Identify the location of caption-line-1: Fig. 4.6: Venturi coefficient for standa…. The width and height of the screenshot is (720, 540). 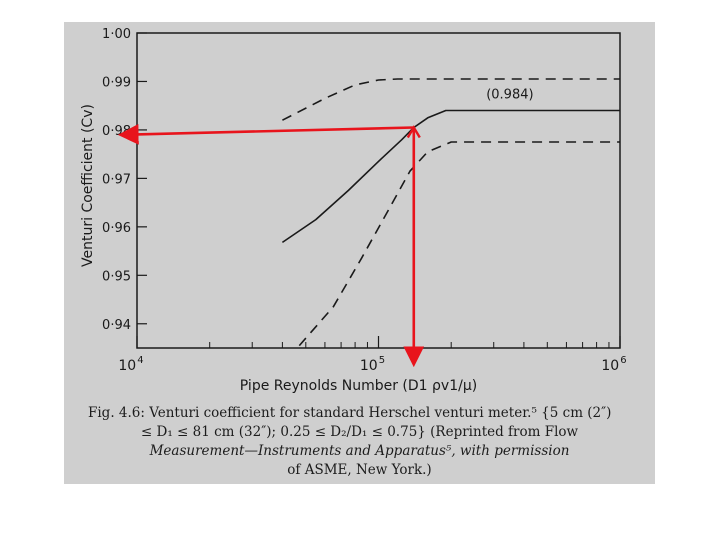
(350, 413).